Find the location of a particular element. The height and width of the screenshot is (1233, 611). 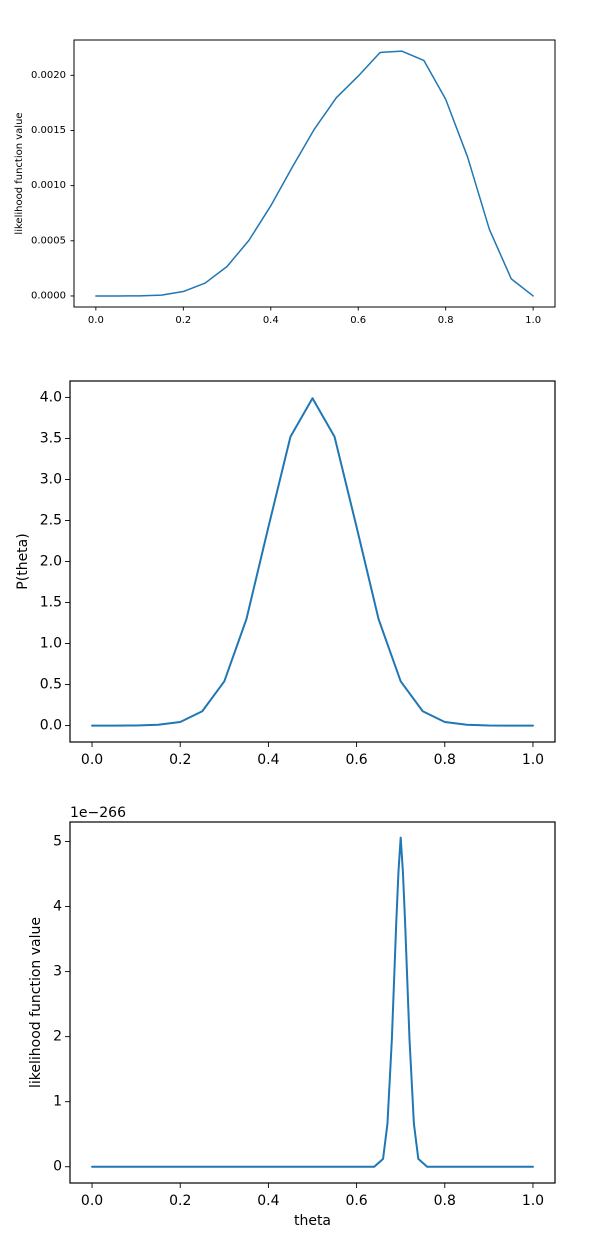

y-tick-label: 1.0 is located at coordinates (51, 644).